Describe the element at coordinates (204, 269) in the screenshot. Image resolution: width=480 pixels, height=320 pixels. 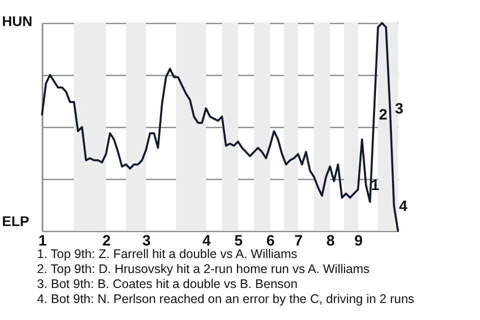
I see `text: 2. Top 9th: D. Hrusovsky hit a 2-run home run vs A. Williams` at that location.